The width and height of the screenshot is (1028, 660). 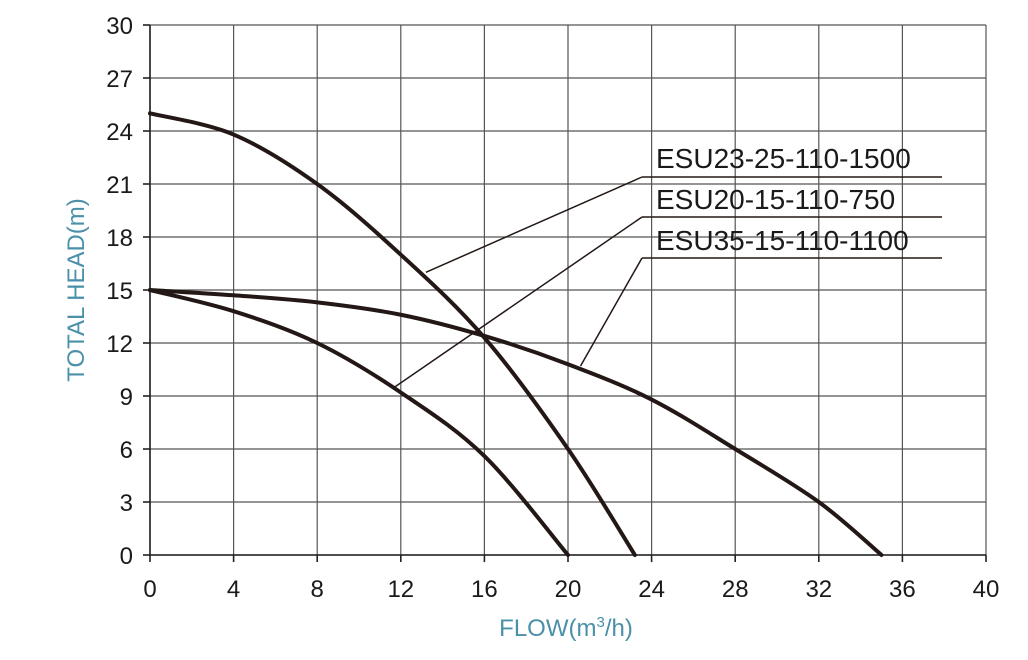 What do you see at coordinates (902, 589) in the screenshot?
I see `x-tick-label-9: 36` at bounding box center [902, 589].